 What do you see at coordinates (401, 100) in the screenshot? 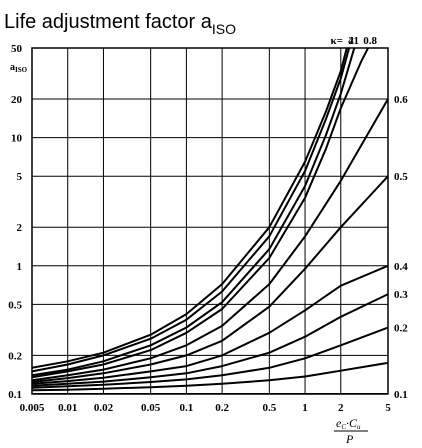
I see `series-label-right: 0.6` at bounding box center [401, 100].